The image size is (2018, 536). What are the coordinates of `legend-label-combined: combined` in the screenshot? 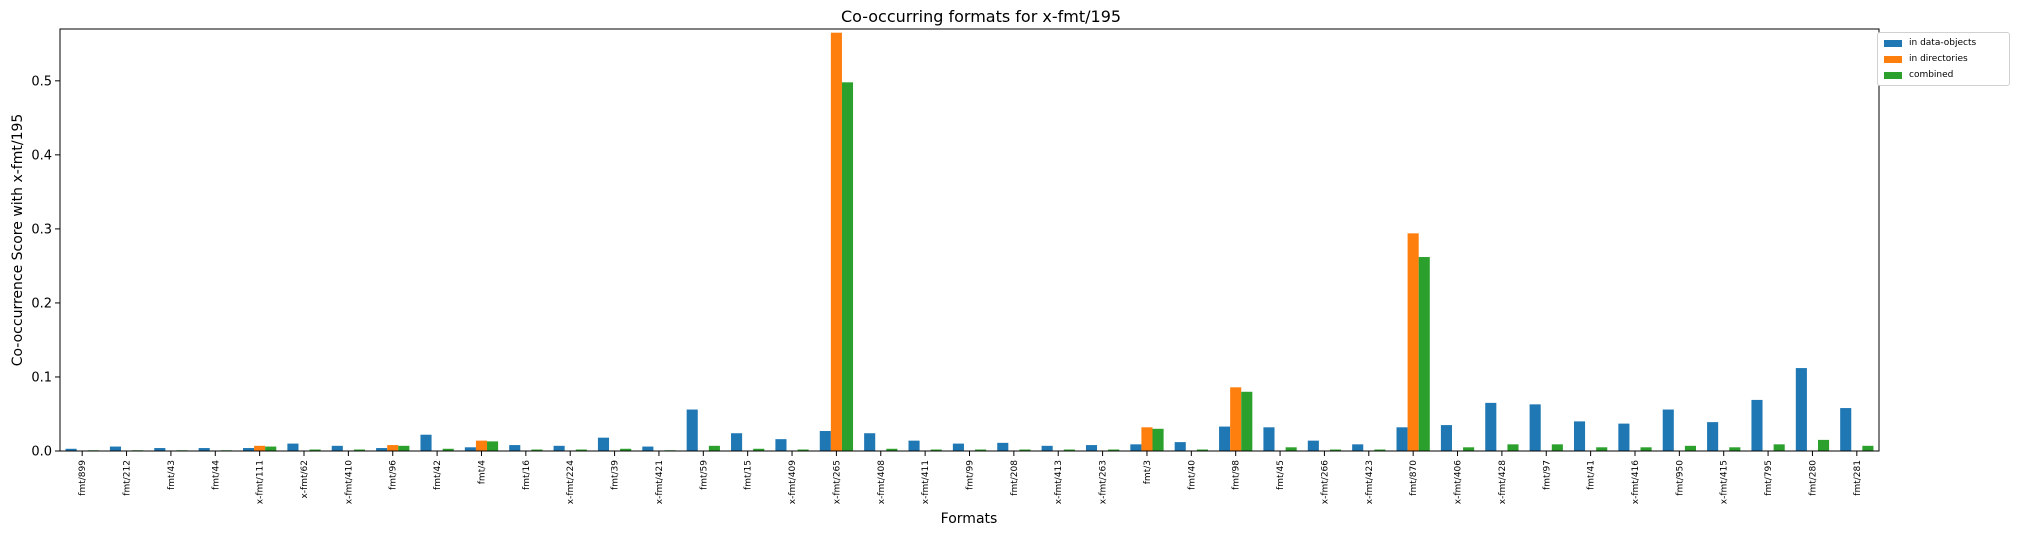 It's located at (1931, 75).